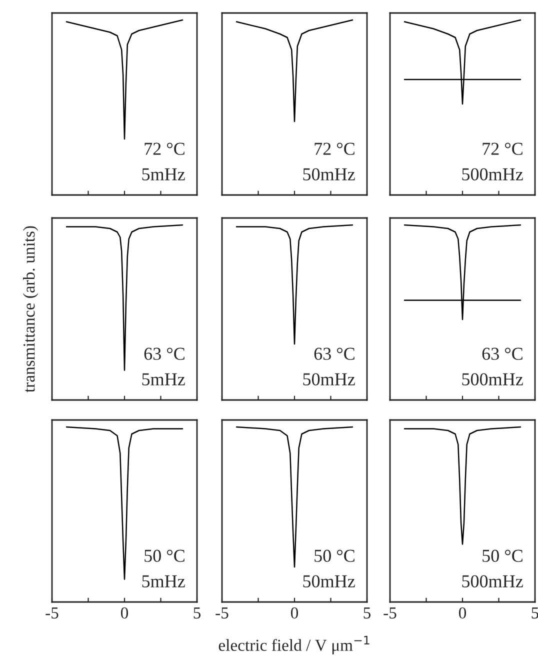 The image size is (538, 657). What do you see at coordinates (294, 645) in the screenshot?
I see `x-axis-title: electric field / V μm$^{−1}$` at bounding box center [294, 645].